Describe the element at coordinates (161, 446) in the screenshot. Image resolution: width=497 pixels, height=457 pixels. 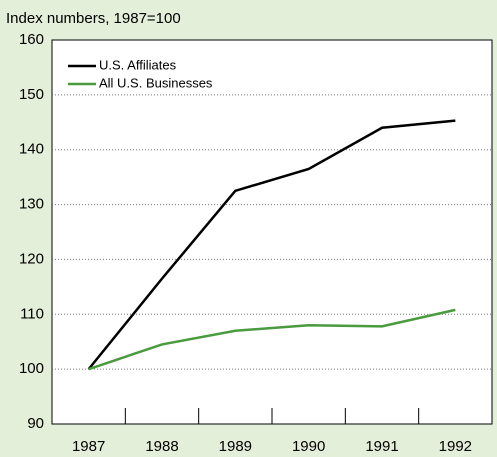
I see `x-tick-label: 1988` at that location.